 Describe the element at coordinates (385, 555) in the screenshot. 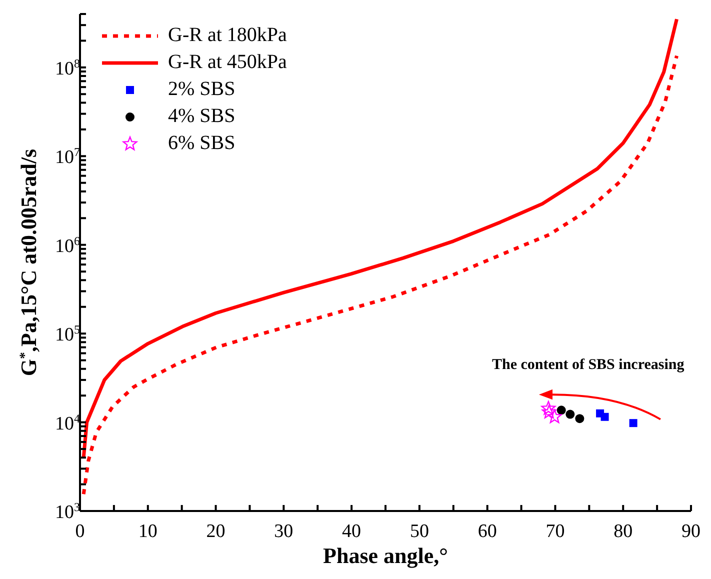

I see `x-axis-title: Phase angle,°` at that location.